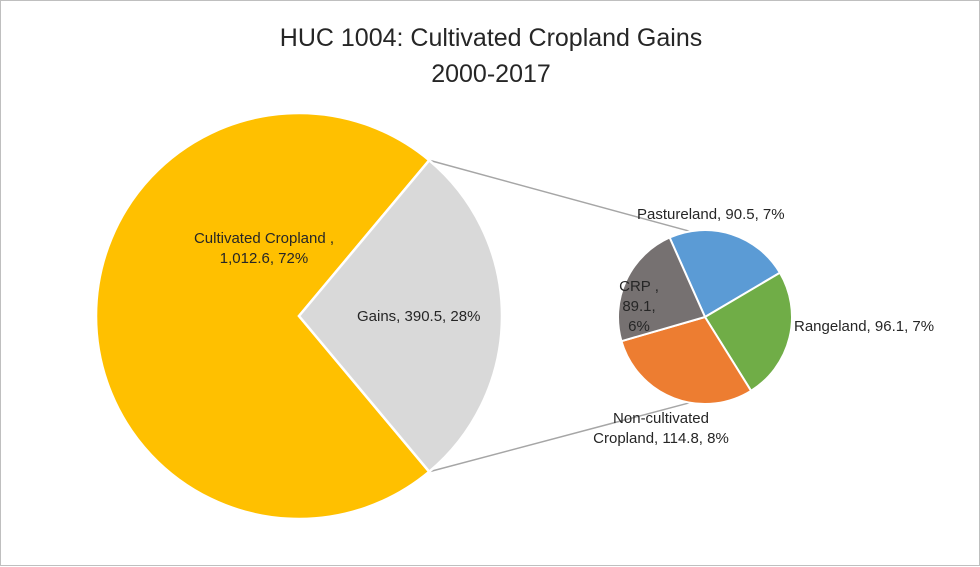  I want to click on label-cultivated-line2: 1,012.6, 72%, so click(264, 258).